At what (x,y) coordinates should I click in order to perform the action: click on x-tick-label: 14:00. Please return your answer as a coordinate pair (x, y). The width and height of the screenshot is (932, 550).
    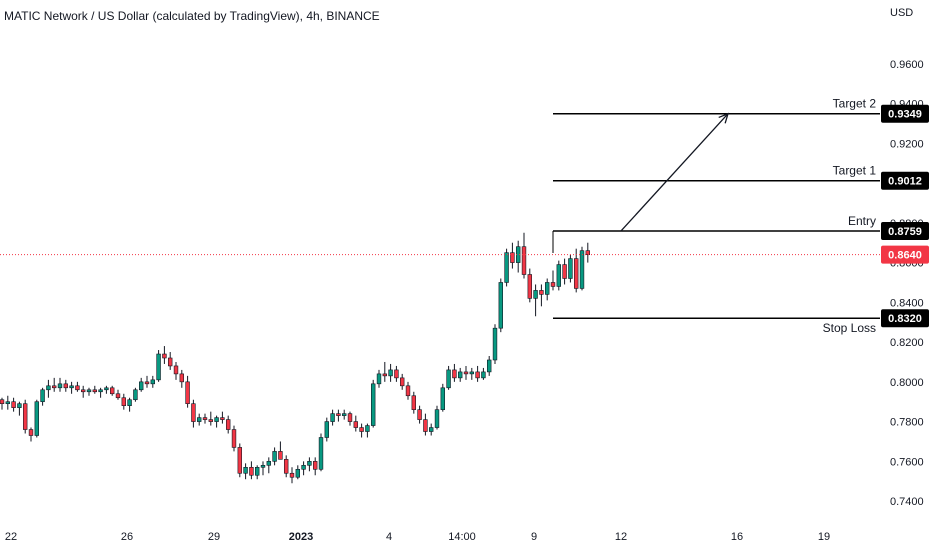
    Looking at the image, I should click on (462, 537).